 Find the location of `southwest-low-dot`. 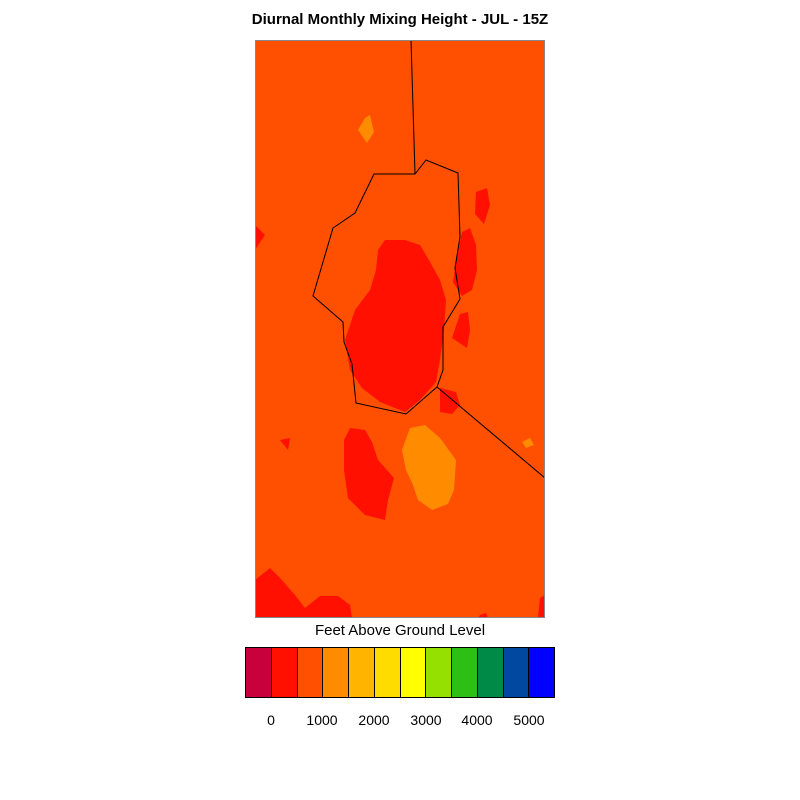

southwest-low-dot is located at coordinates (285, 444).